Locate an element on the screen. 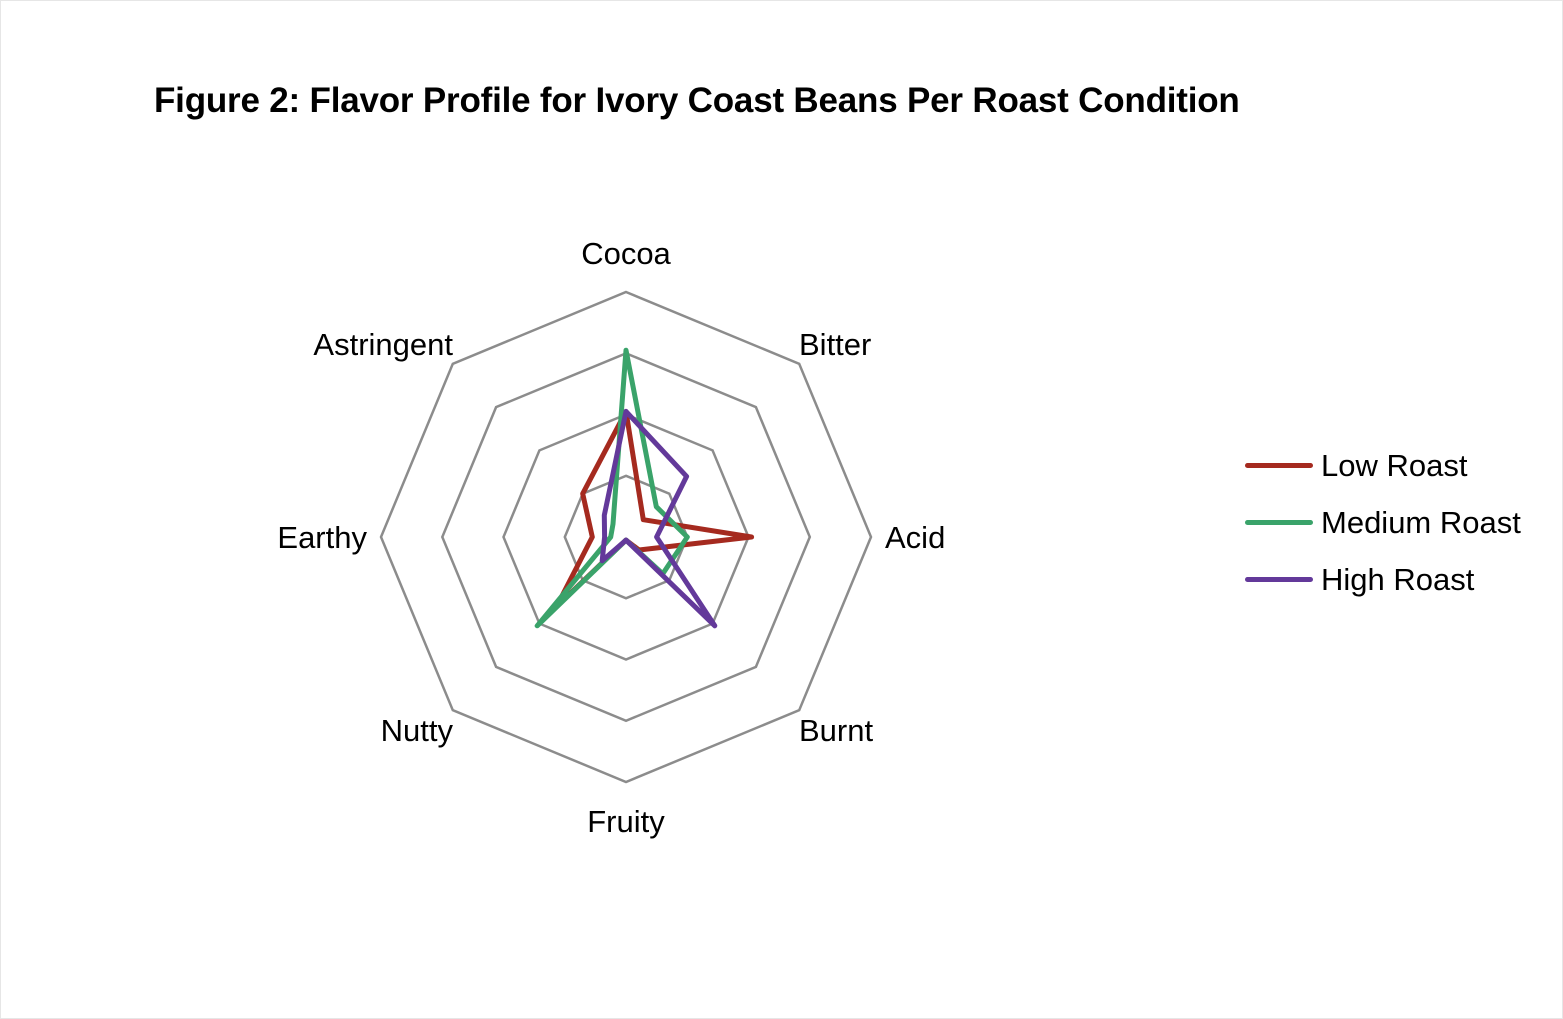  legend-item-low-roast: Low Roast is located at coordinates (1383, 465).